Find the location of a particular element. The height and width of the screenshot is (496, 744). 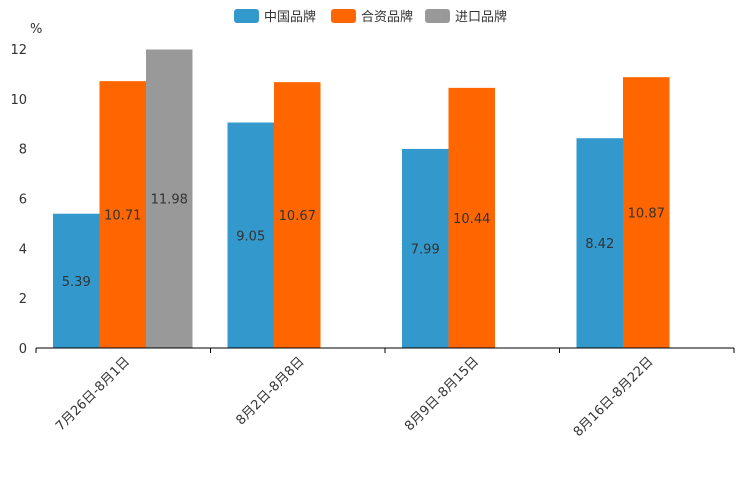

y-tick-label: 10 is located at coordinates (18, 100).